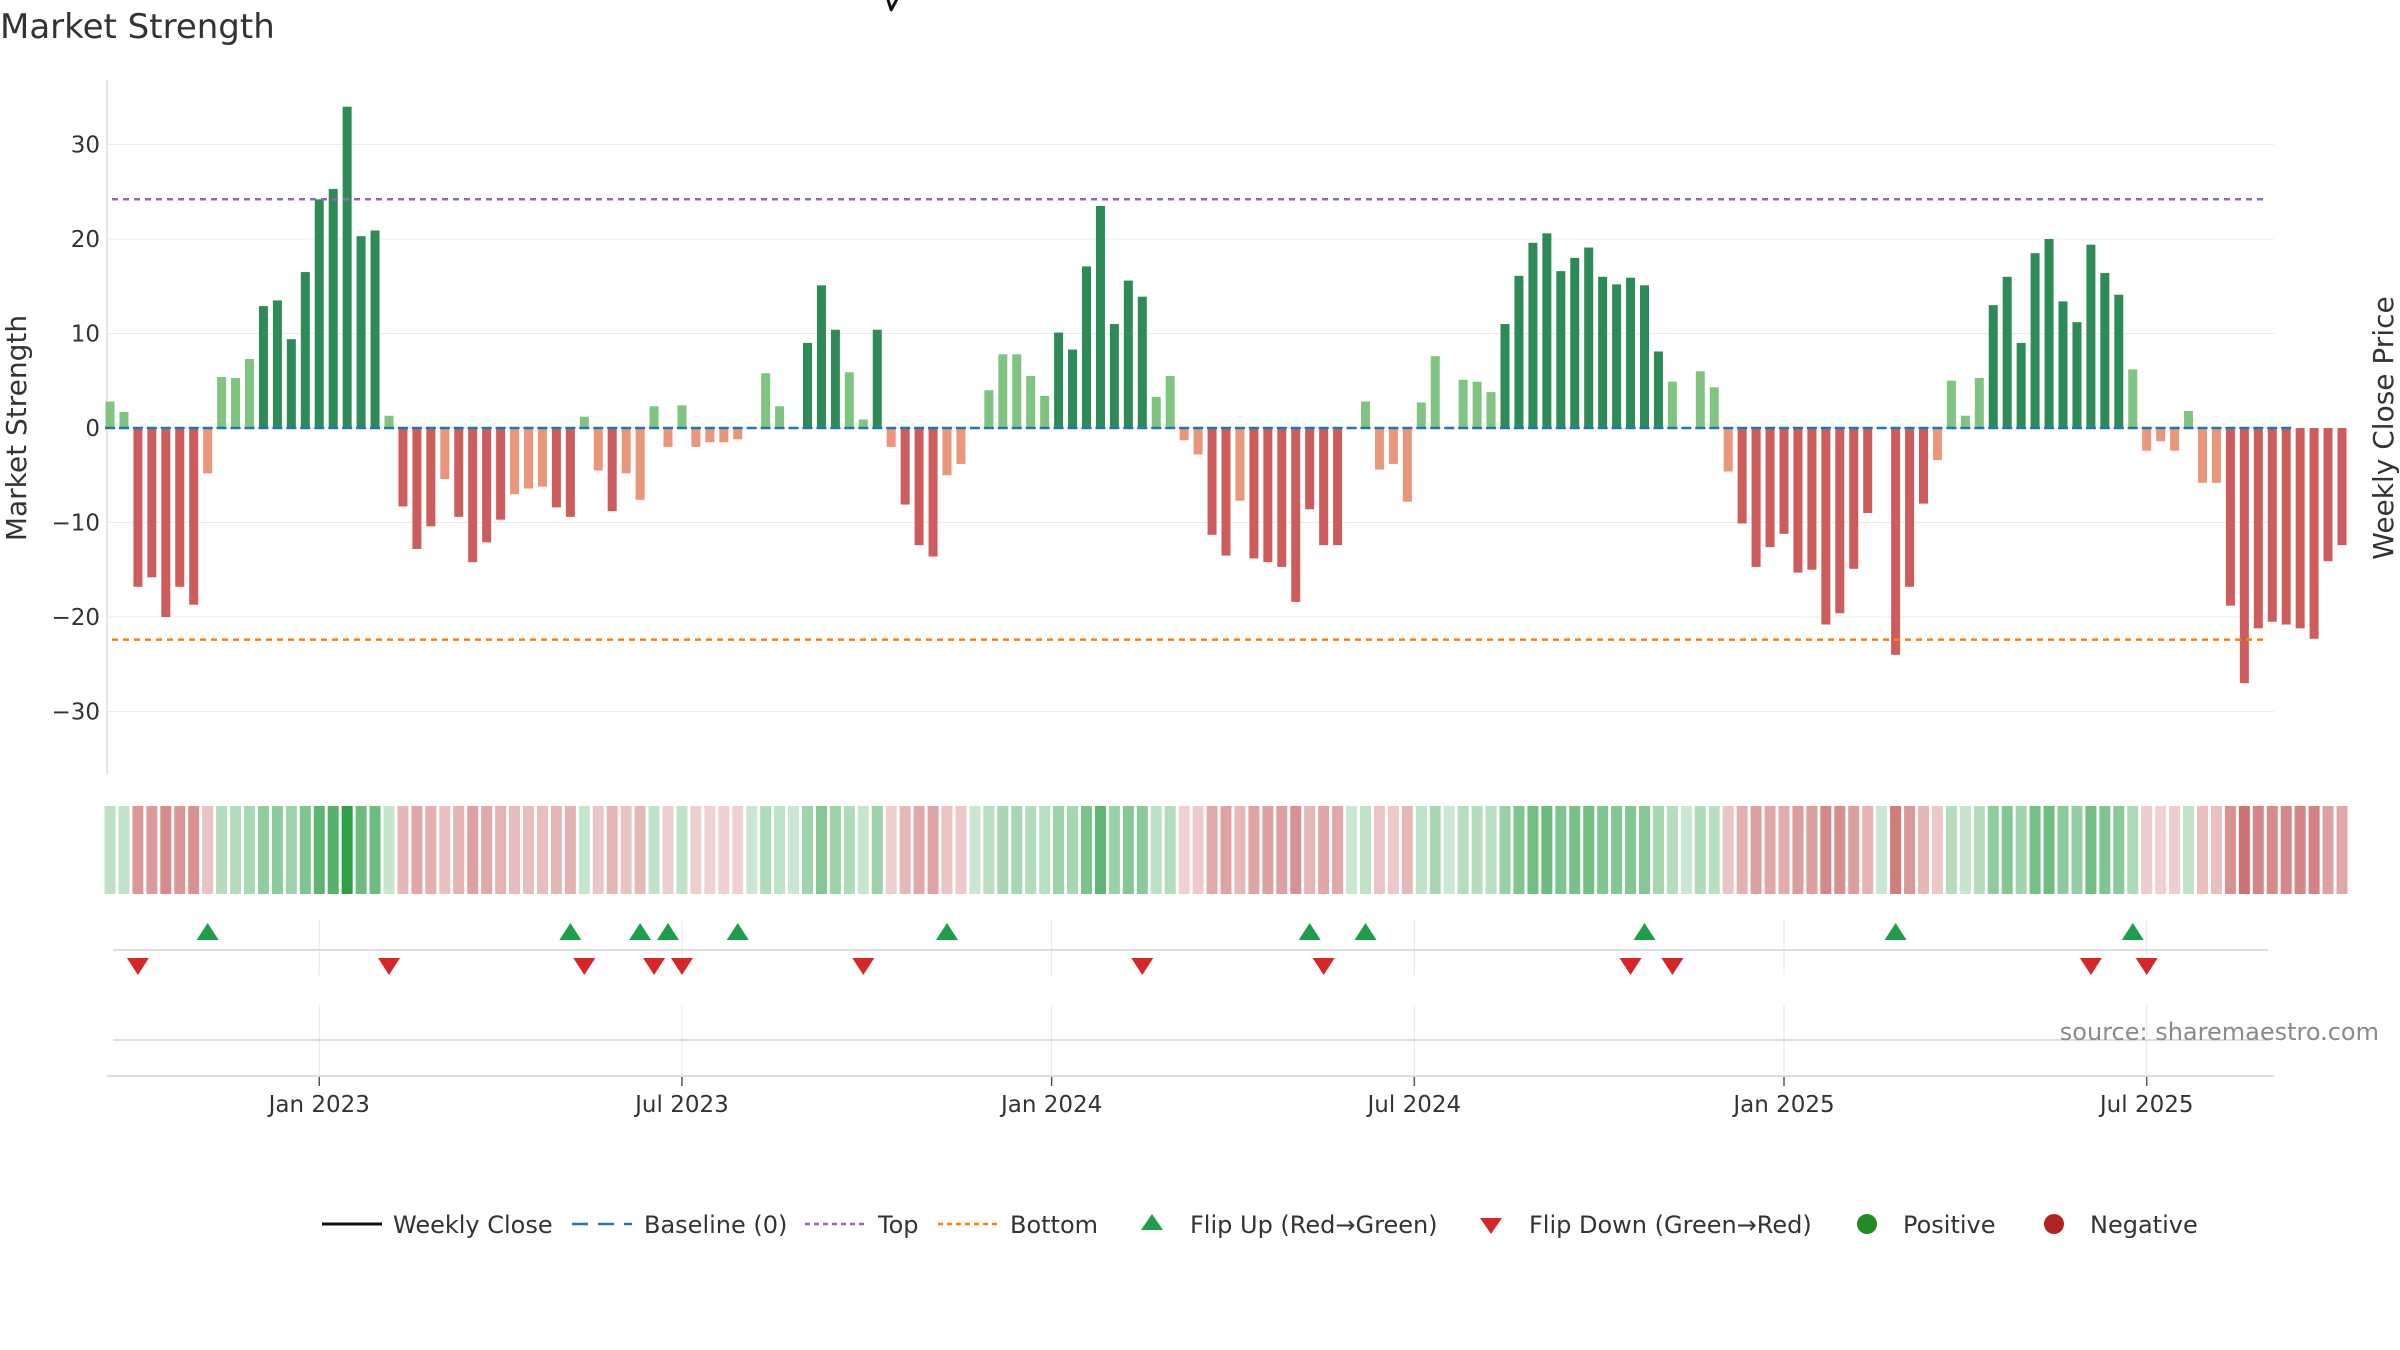 The height and width of the screenshot is (1350, 2400). Describe the element at coordinates (2144, 1225) in the screenshot. I see `legend-label-negative: Negative` at that location.